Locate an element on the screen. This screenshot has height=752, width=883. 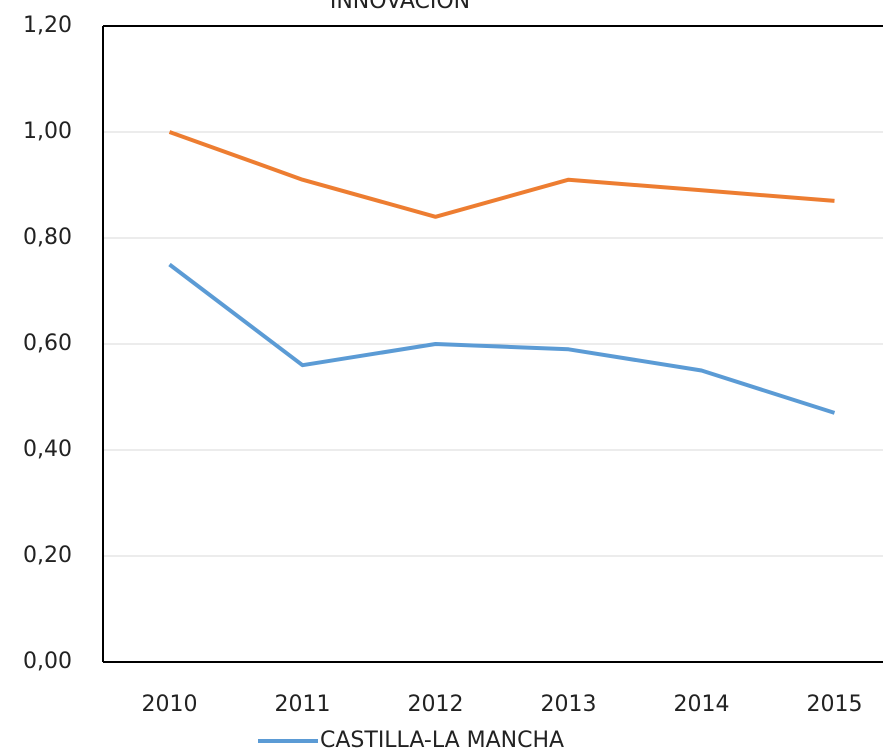
chart-title: INNOVACIÓN is located at coordinates (400, 7).